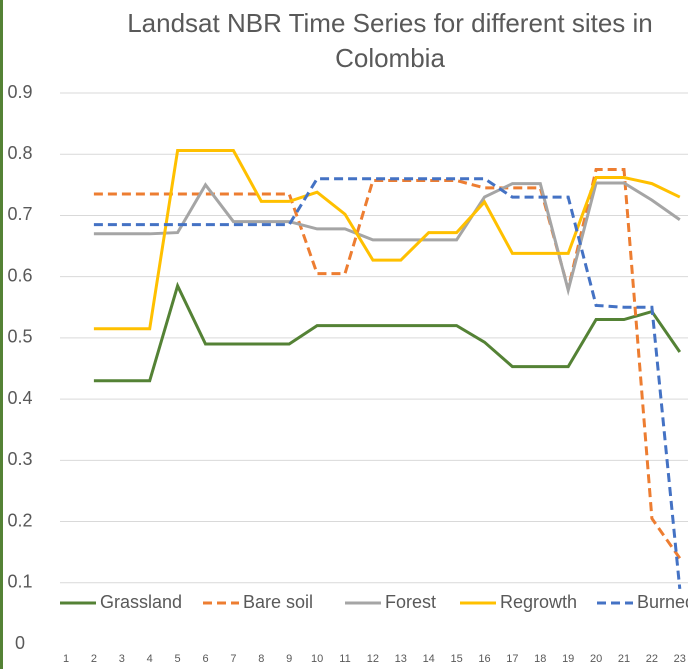 This screenshot has width=688, height=669. I want to click on x-tick-label: 7, so click(233, 659).